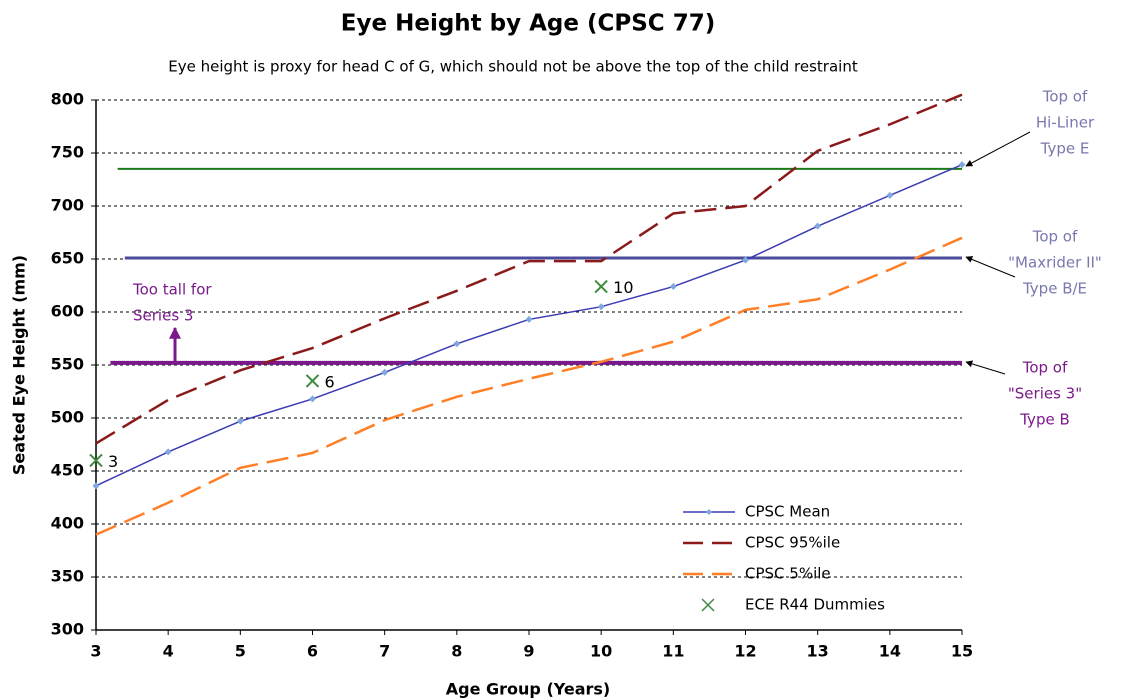 The width and height of the screenshot is (1145, 700). Describe the element at coordinates (623, 287) in the screenshot. I see `dummy-label: 10` at that location.